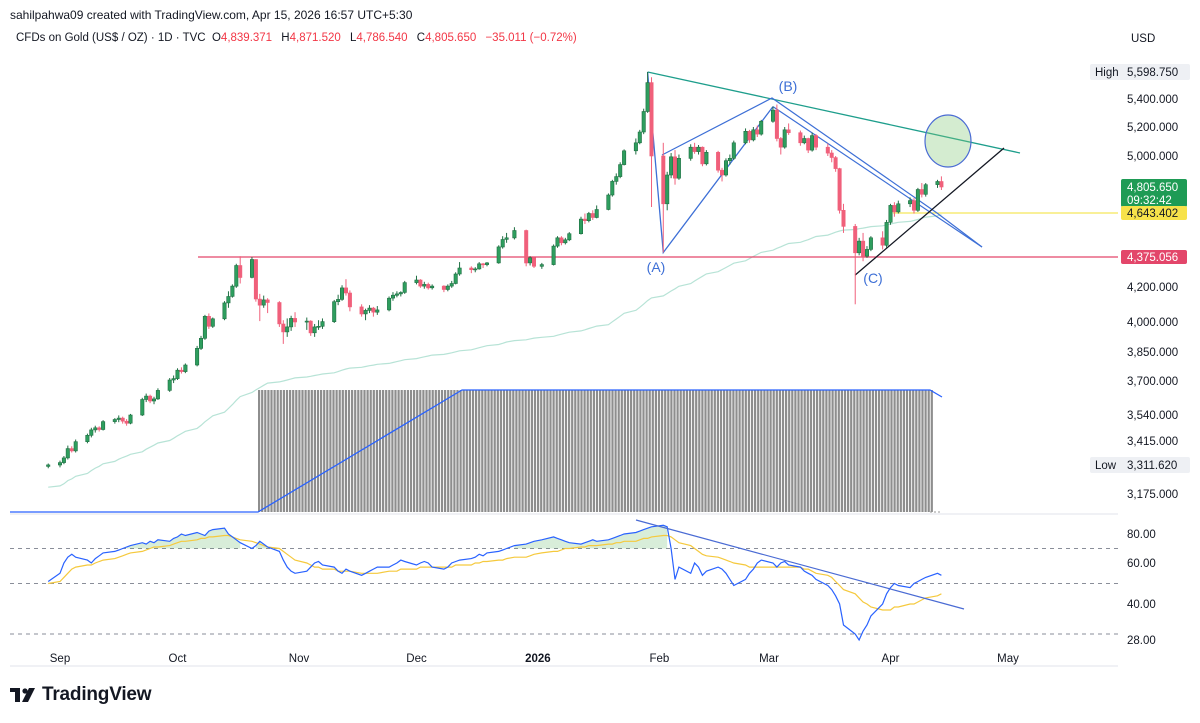  What do you see at coordinates (111, 38) in the screenshot?
I see `symbol-label: CFDs on Gold (US$ / OZ) · 1D · TVC` at bounding box center [111, 38].